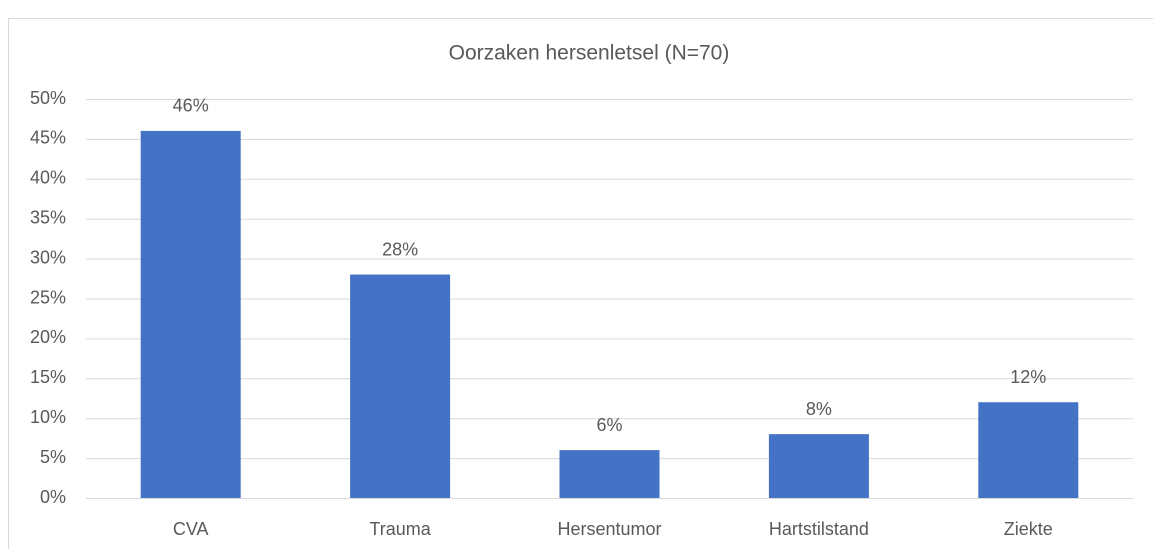 The height and width of the screenshot is (549, 1153). Describe the element at coordinates (191, 529) in the screenshot. I see `x-tick-label: CVA` at that location.